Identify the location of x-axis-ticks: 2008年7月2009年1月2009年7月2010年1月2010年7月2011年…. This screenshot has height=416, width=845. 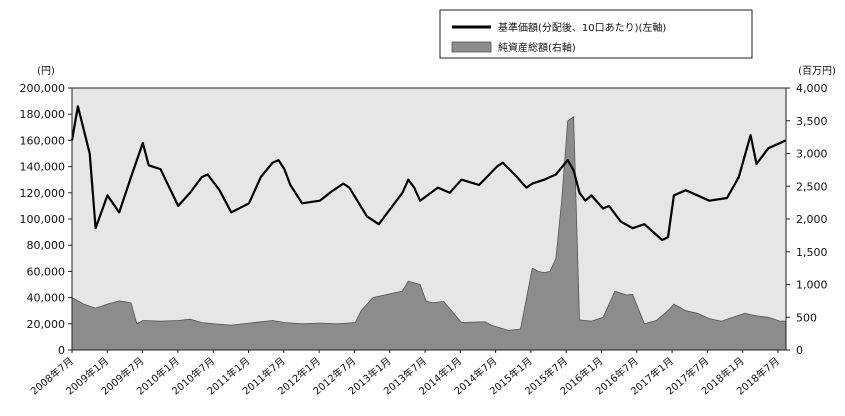
(405, 374).